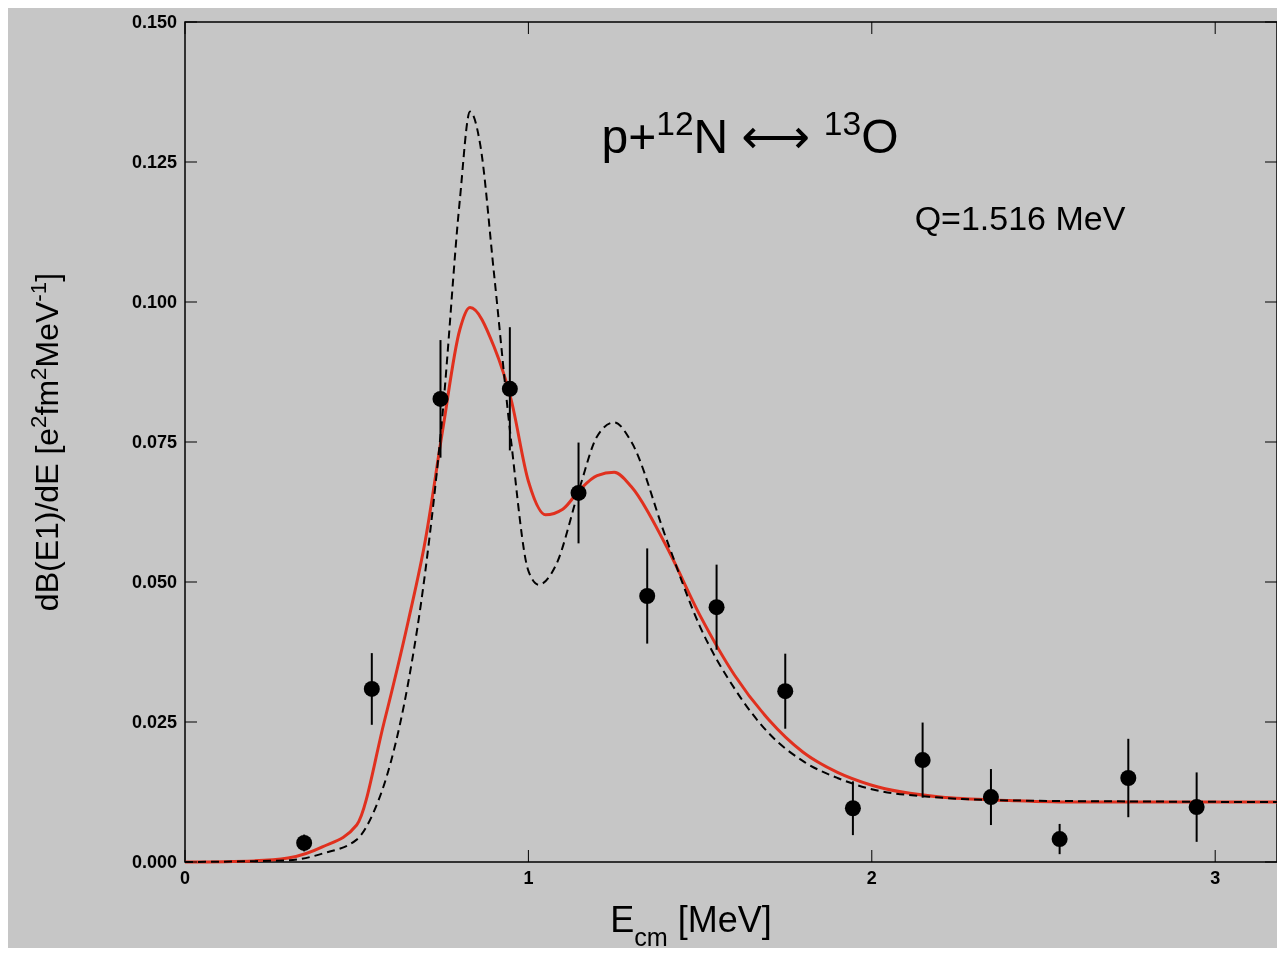 The image size is (1285, 955). Describe the element at coordinates (1215, 878) in the screenshot. I see `x-tick-label: 3` at that location.